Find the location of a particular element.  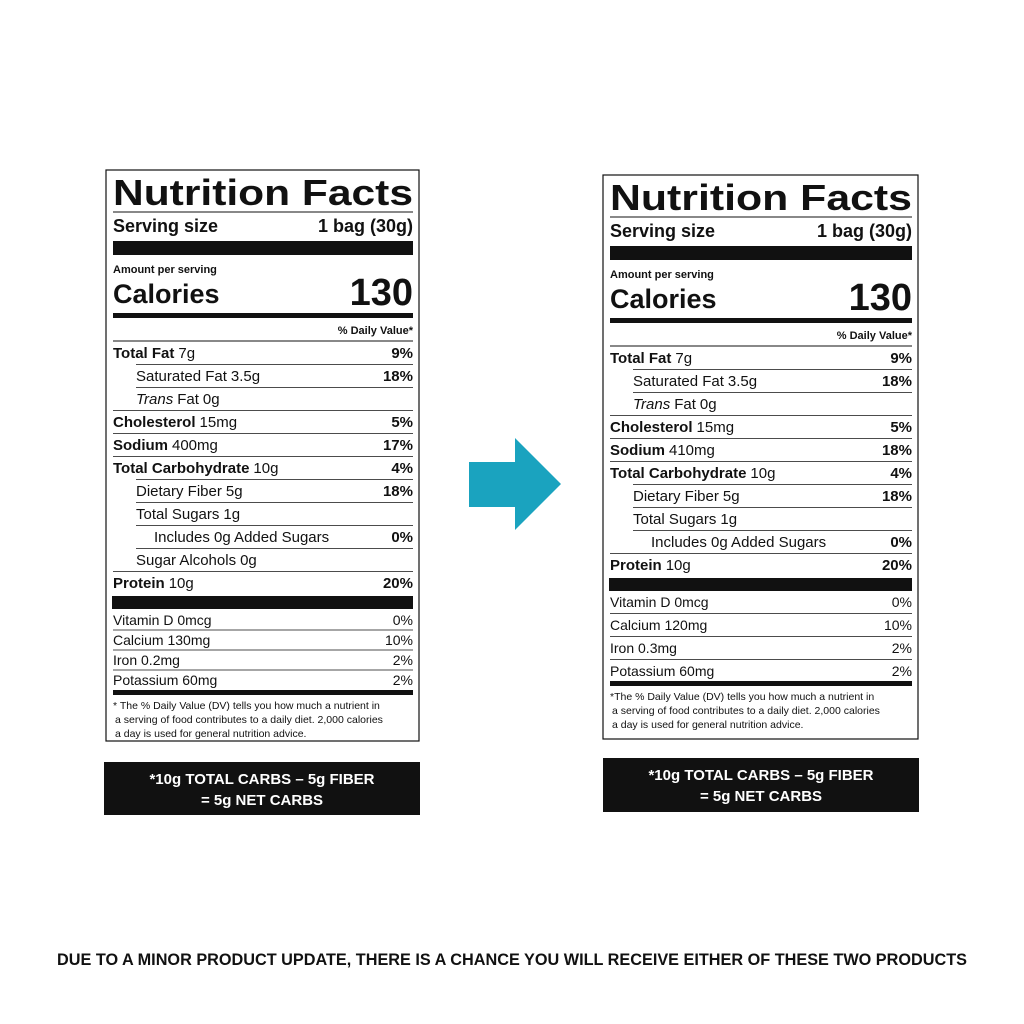

nutrient-amount: 3.5g is located at coordinates (742, 381).